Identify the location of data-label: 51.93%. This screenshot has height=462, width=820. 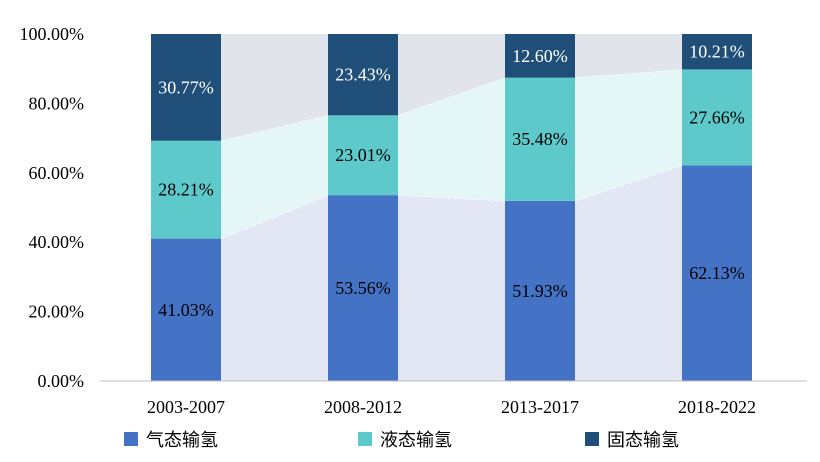
(540, 291).